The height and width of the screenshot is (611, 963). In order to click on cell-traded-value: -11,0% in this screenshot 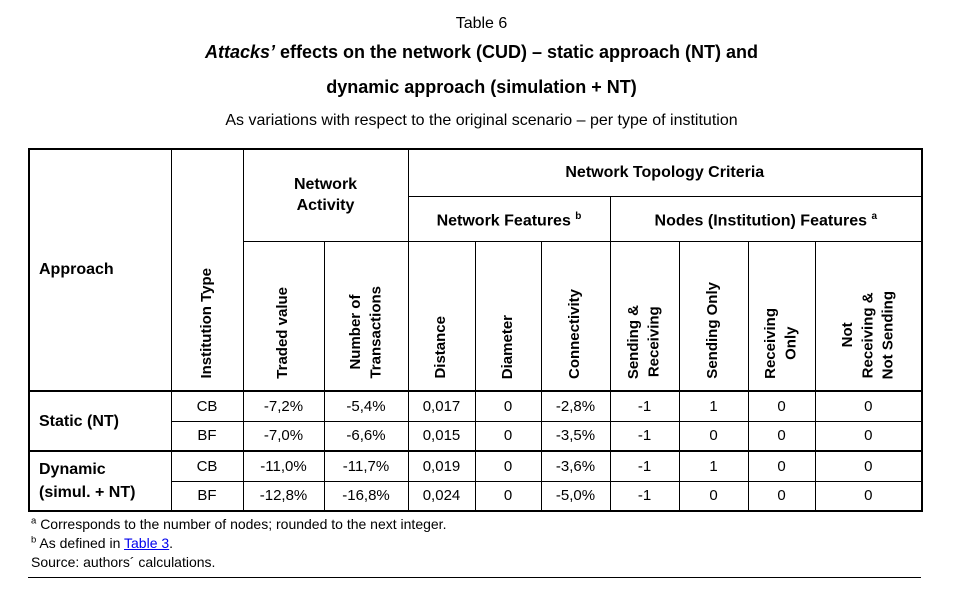, I will do `click(283, 466)`.